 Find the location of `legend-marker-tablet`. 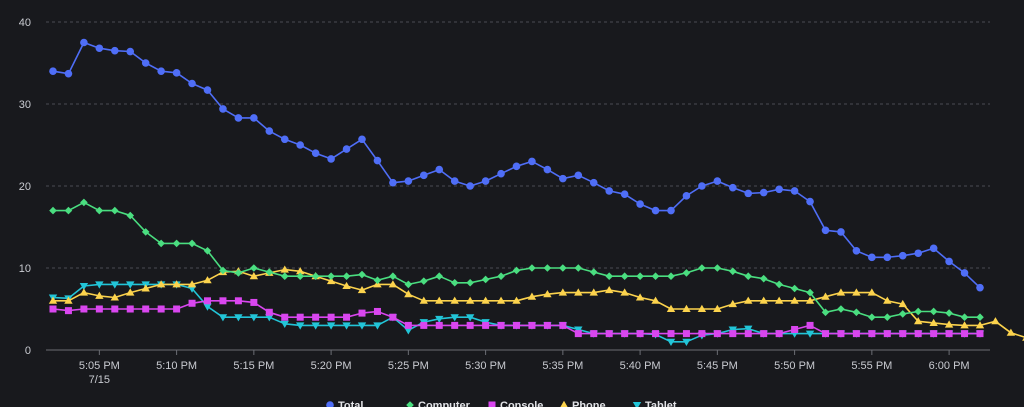

legend-marker-tablet is located at coordinates (637, 404).